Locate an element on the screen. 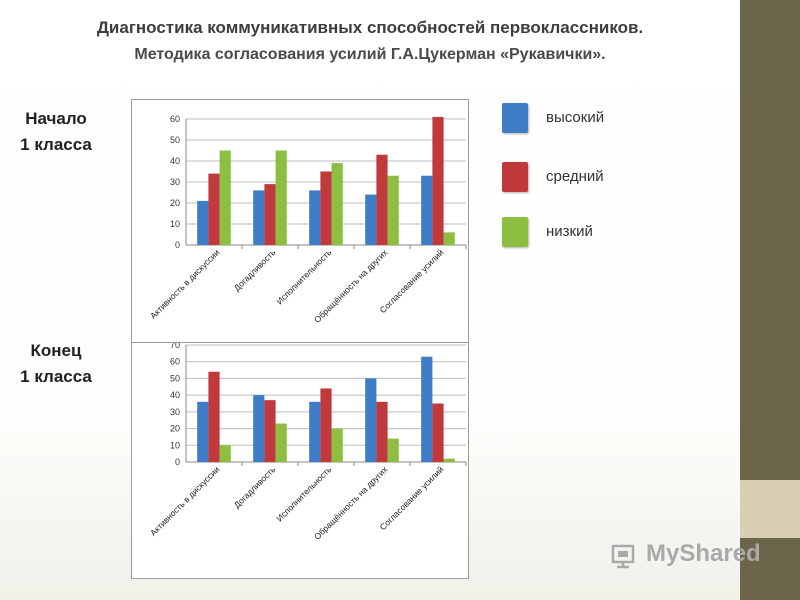 The image size is (800, 600). watermark: MyShared is located at coordinates (700, 555).